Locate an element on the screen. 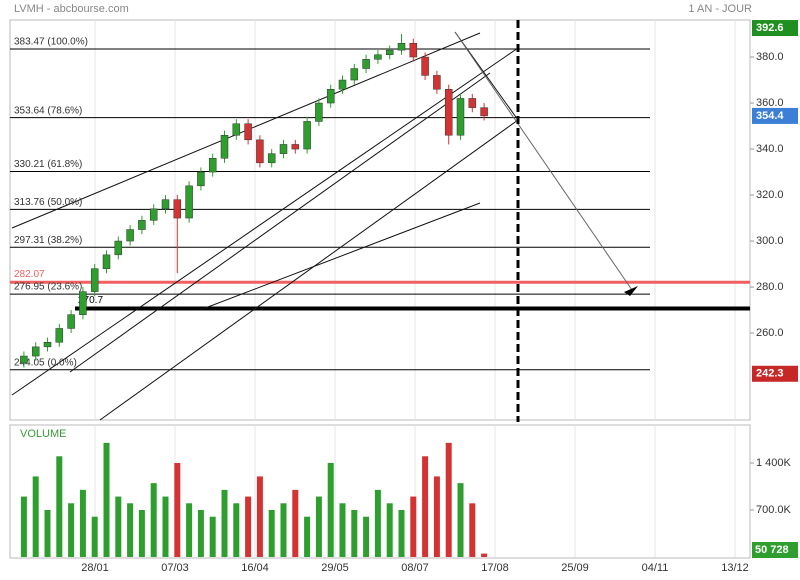  price-marker-label: 392.6 is located at coordinates (770, 28).